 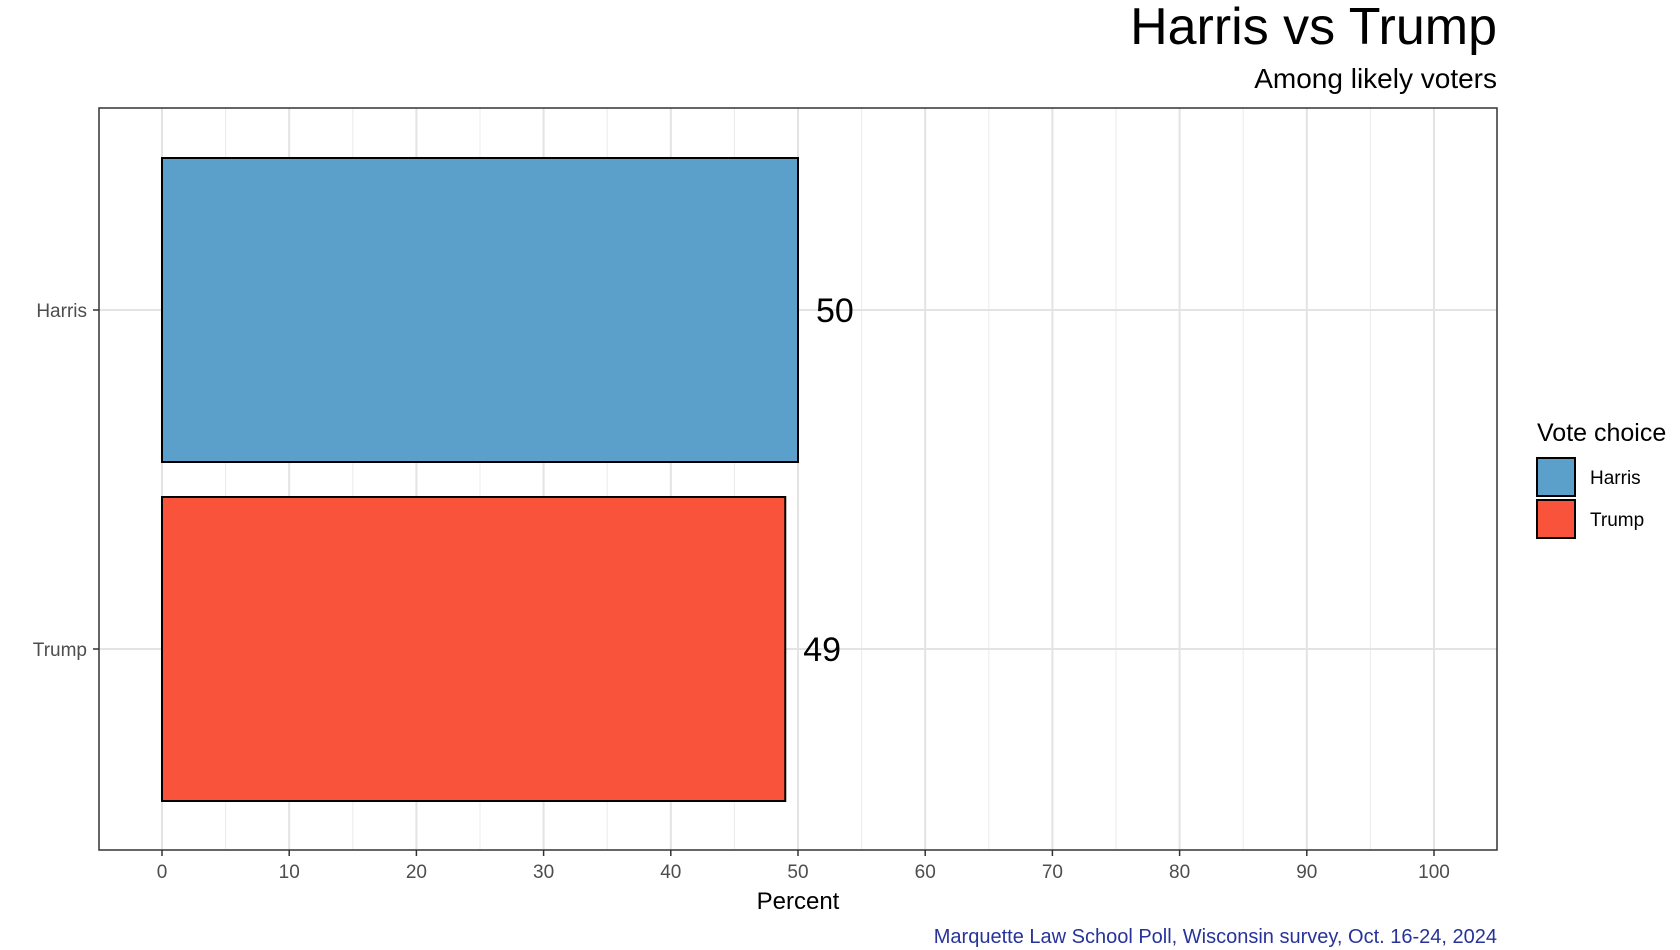 I want to click on legend-label: Trump, so click(x=1617, y=520).